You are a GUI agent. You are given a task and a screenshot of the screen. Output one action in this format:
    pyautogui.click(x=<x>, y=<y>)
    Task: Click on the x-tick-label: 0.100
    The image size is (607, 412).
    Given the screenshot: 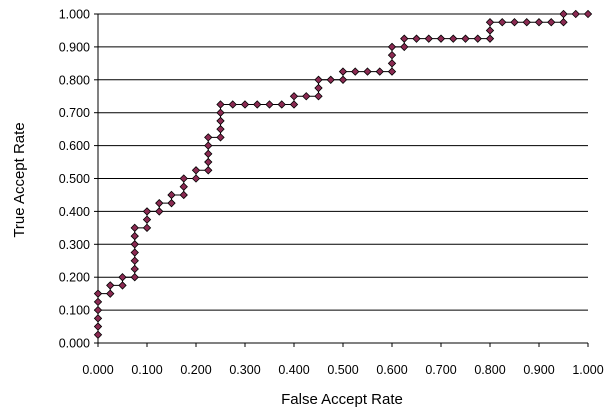 What is the action you would take?
    pyautogui.click(x=146, y=370)
    